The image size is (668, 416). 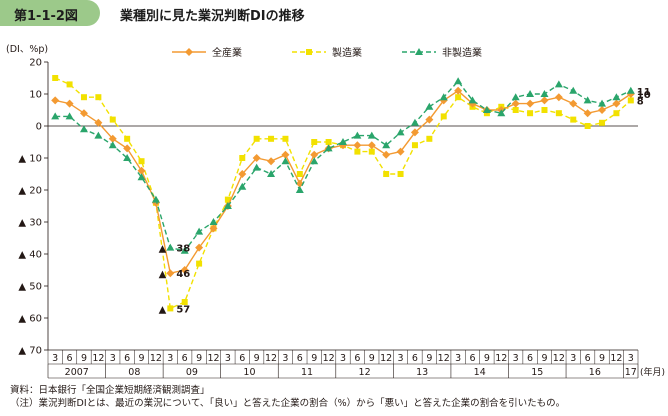 I want to click on y-tick-label: 10, so click(x=35, y=95).